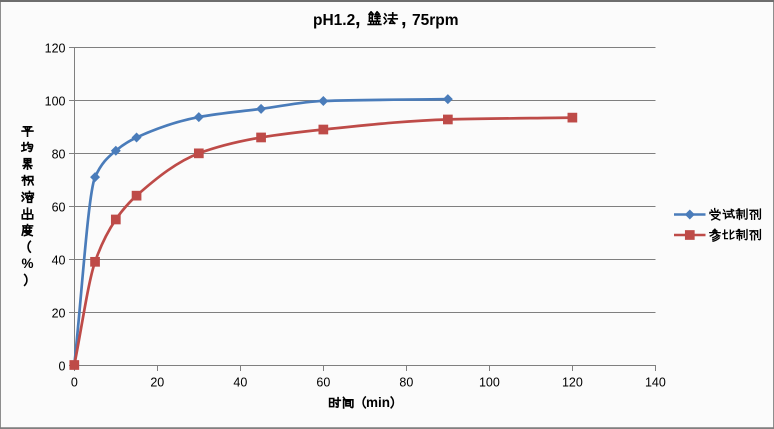 The width and height of the screenshot is (774, 429). What do you see at coordinates (378, 402) in the screenshot?
I see `svg-text: min` at bounding box center [378, 402].